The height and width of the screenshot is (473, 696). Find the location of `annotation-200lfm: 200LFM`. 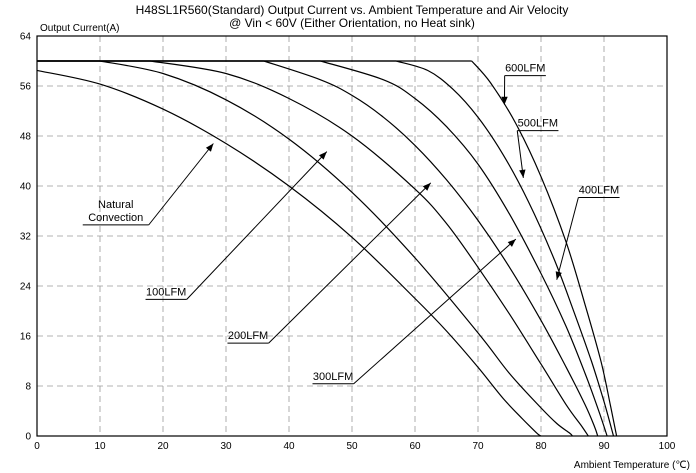

annotation-200lfm: 200LFM is located at coordinates (329, 263).